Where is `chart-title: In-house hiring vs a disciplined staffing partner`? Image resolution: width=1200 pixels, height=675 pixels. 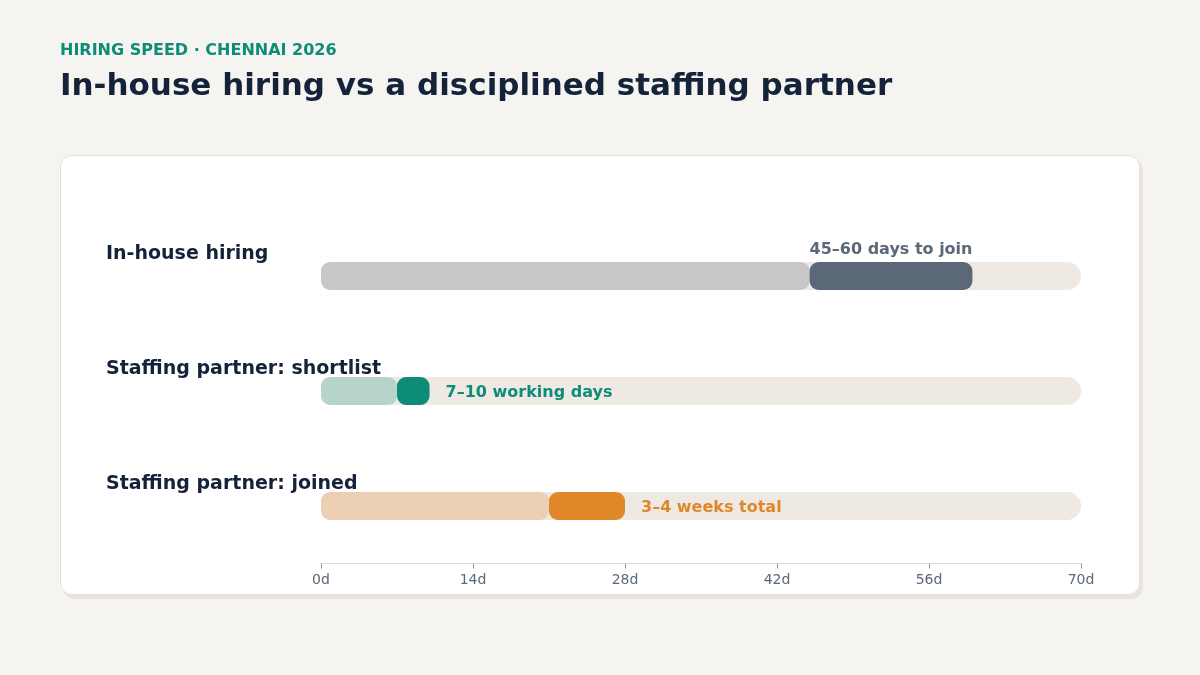 chart-title: In-house hiring vs a disciplined staffing partner is located at coordinates (476, 84).